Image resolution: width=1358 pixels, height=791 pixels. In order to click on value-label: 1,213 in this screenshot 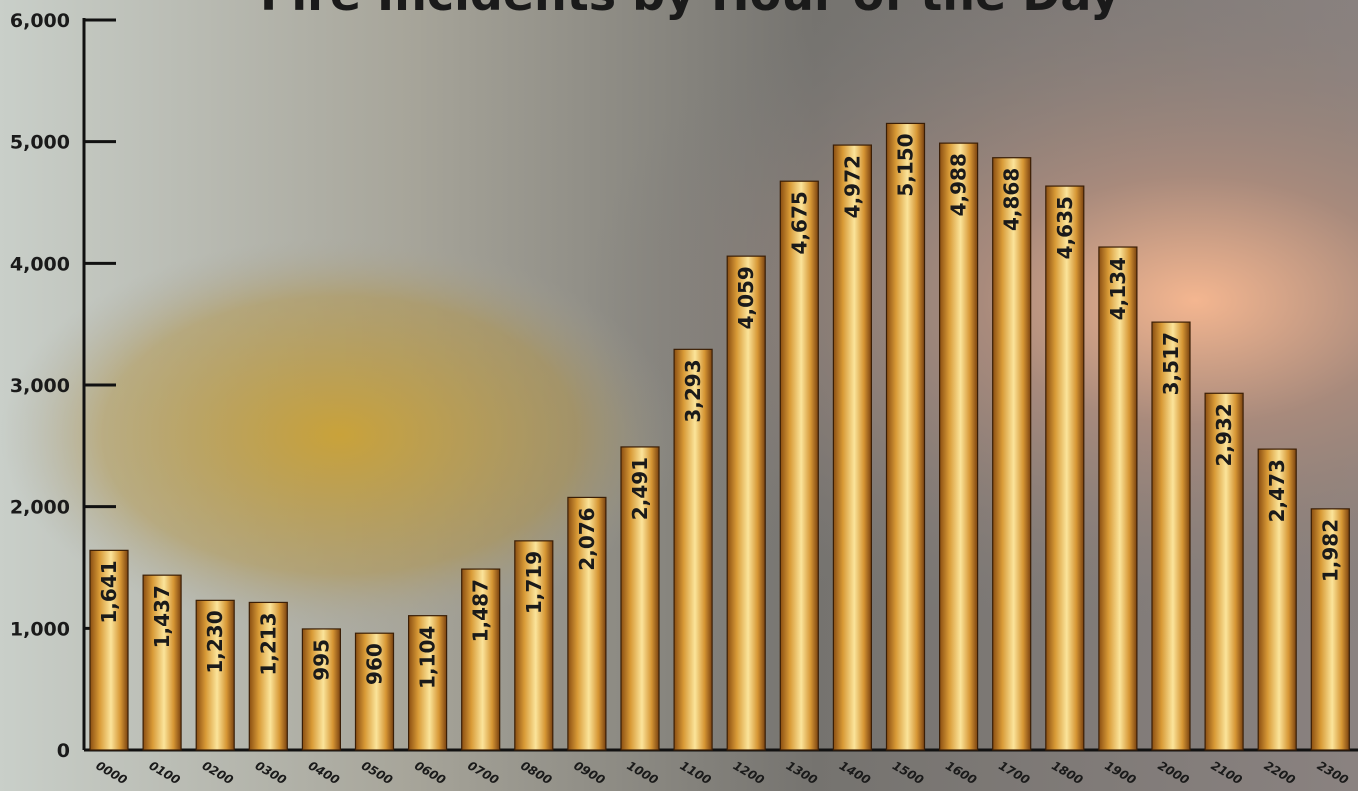, I will do `click(268, 643)`.